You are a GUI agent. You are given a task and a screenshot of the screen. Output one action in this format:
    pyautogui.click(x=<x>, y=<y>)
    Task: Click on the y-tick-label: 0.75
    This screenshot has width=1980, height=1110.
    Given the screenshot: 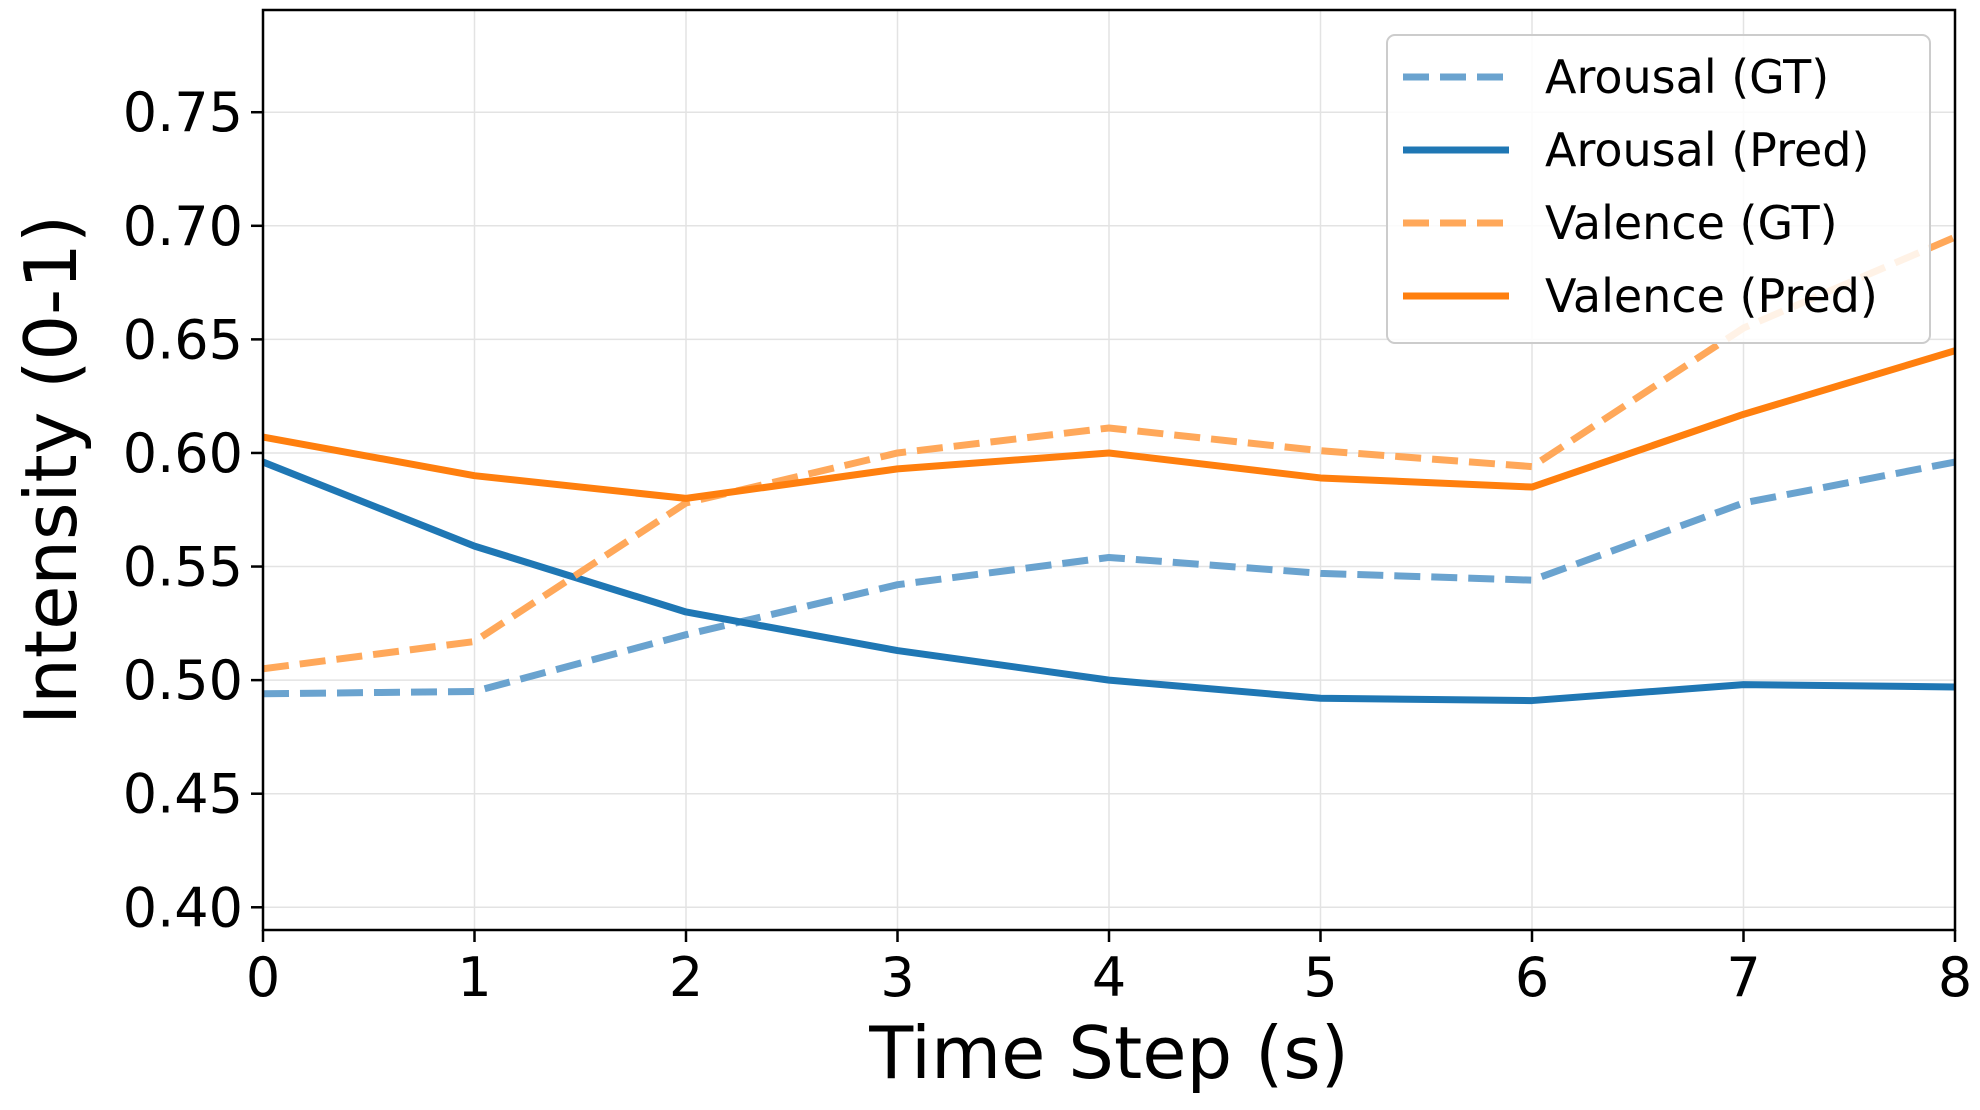 What is the action you would take?
    pyautogui.click(x=183, y=112)
    